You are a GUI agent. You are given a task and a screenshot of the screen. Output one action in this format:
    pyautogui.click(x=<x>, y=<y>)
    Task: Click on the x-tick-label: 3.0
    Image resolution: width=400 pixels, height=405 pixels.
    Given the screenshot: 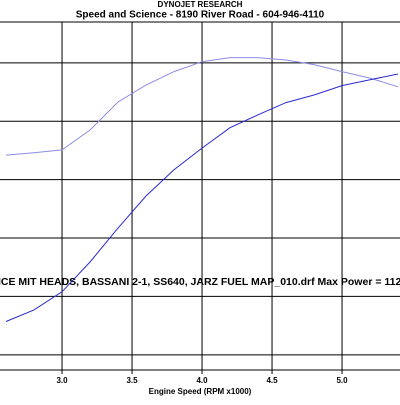 What is the action you would take?
    pyautogui.click(x=62, y=380)
    